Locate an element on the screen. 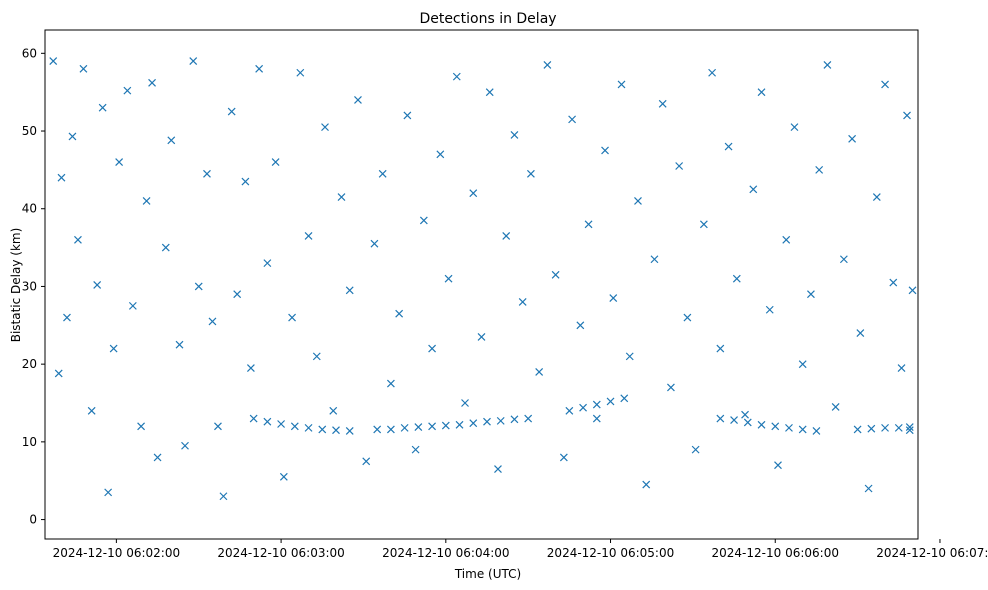 Image resolution: width=988 pixels, height=590 pixels. x-tick-label: 2024-12-10 06:04:00 is located at coordinates (445, 553).